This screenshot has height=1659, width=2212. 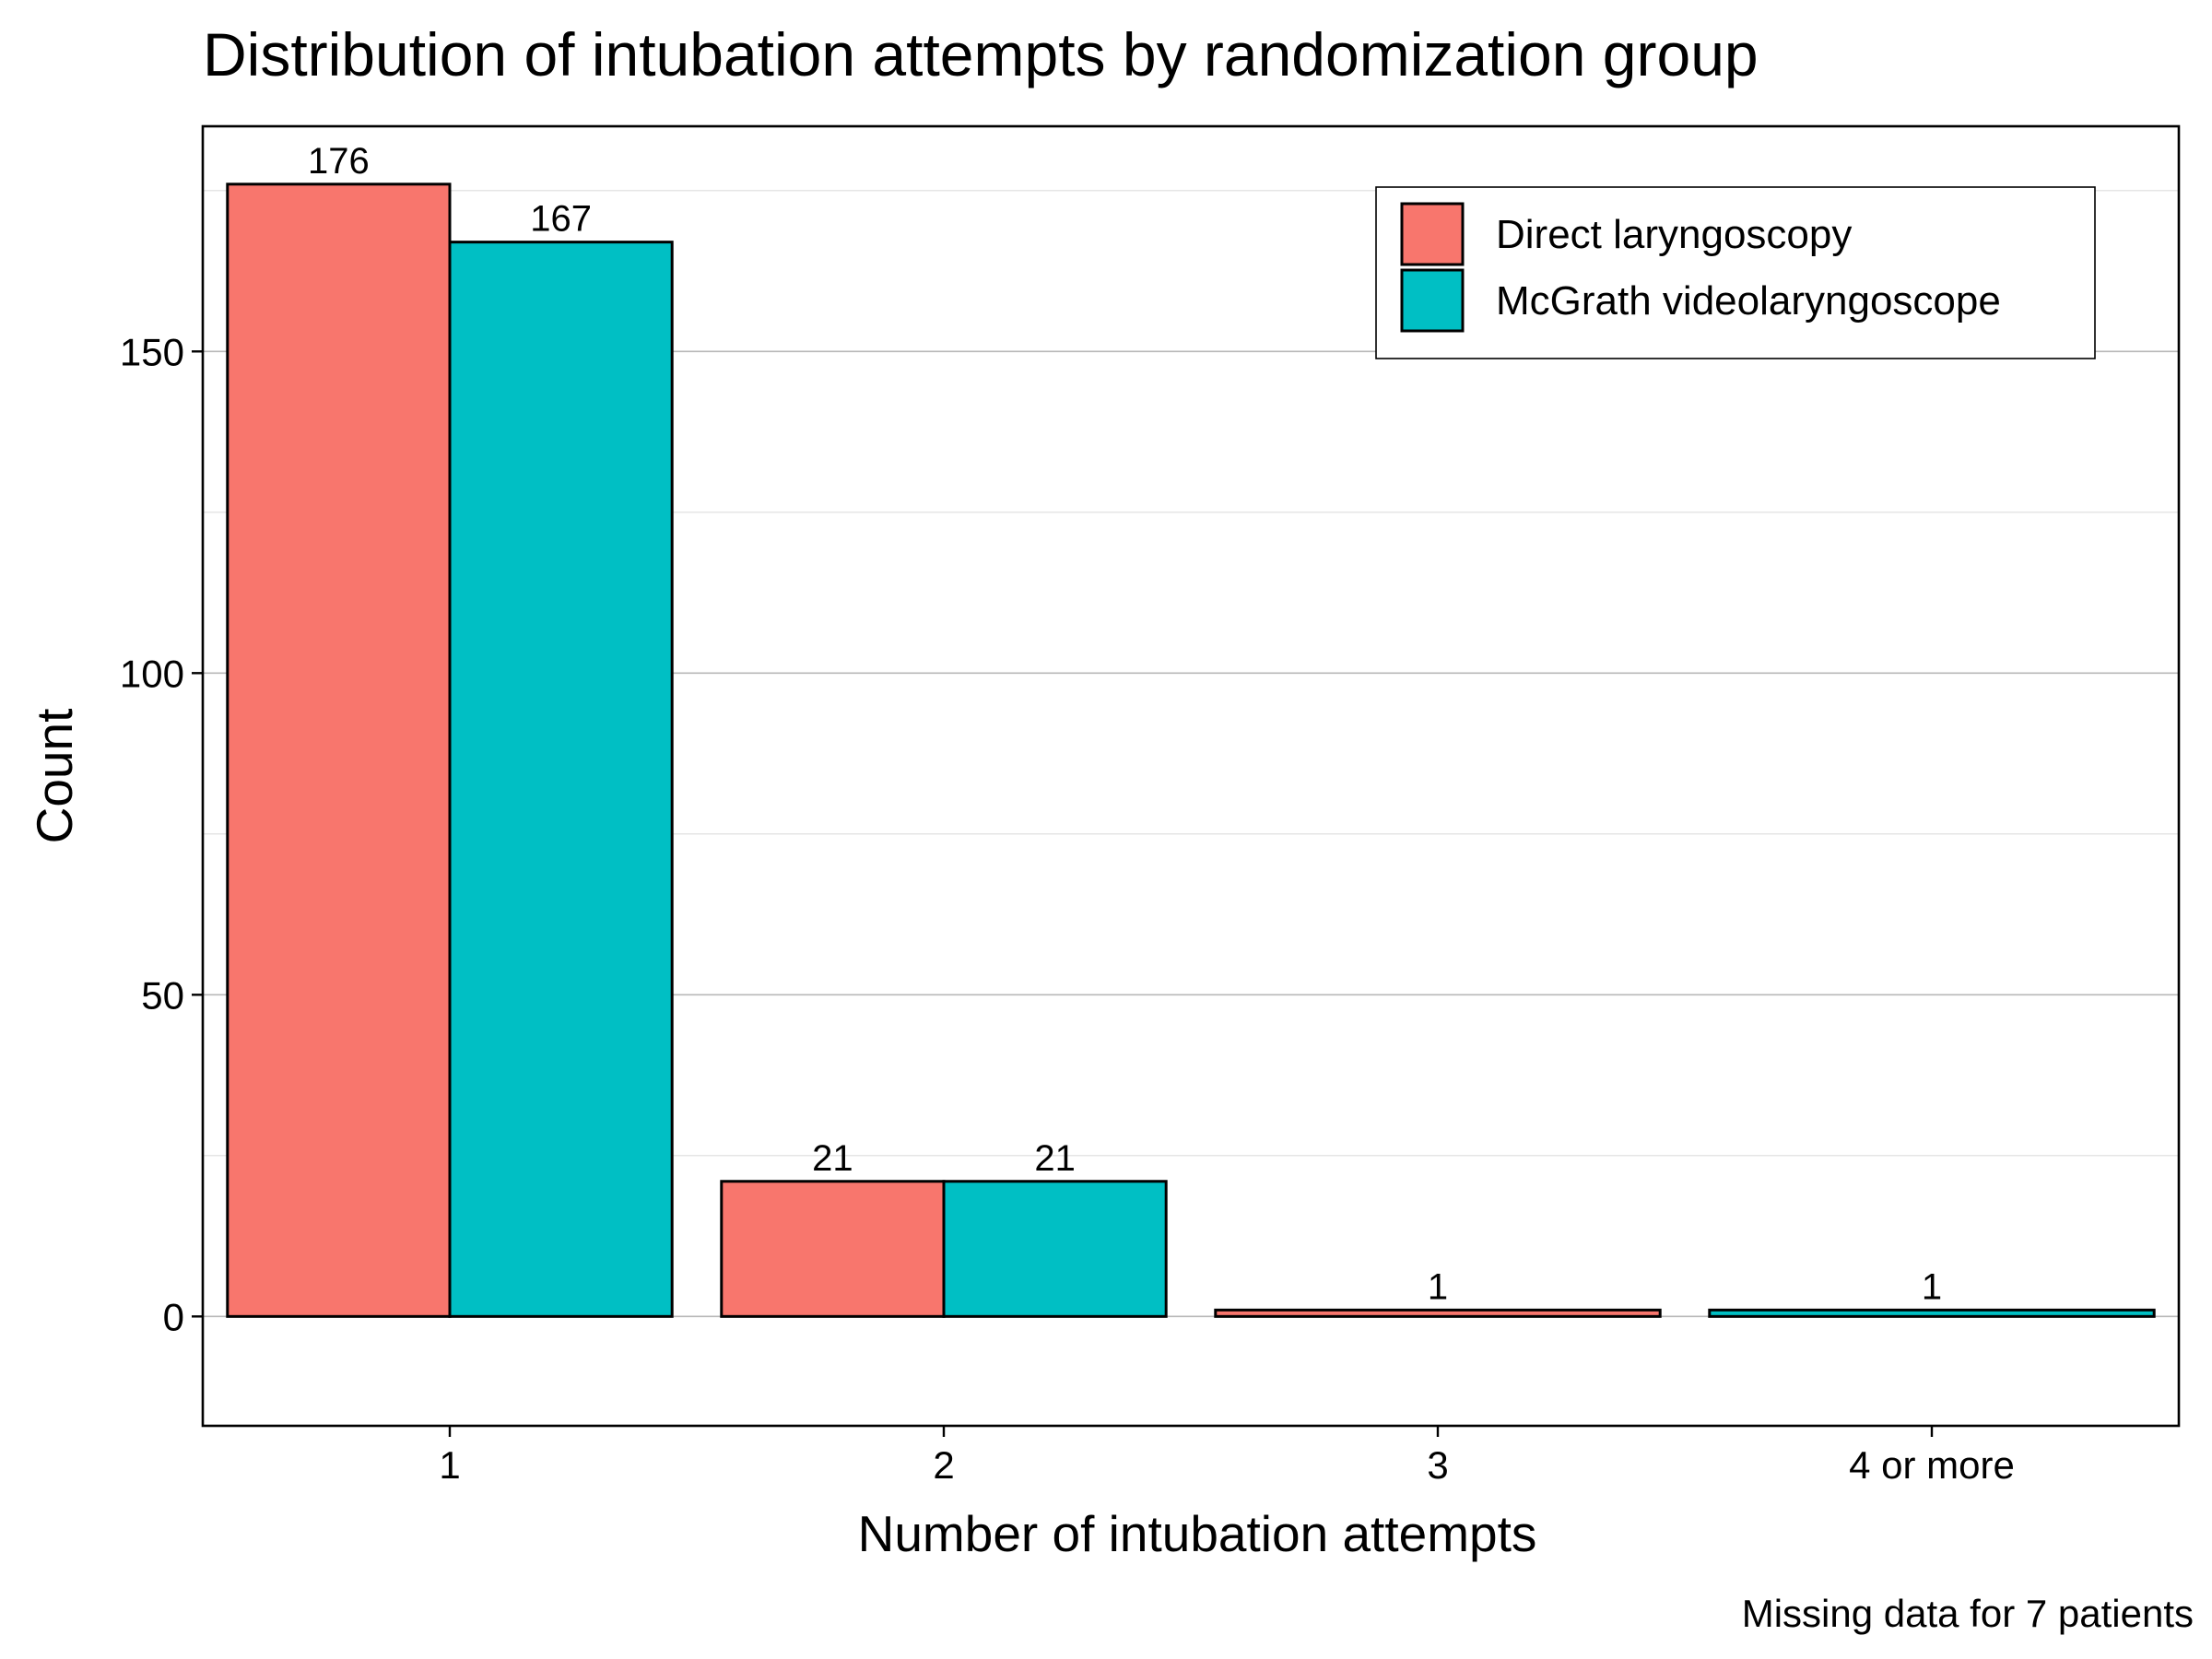 I want to click on y-tick-label: 150, so click(x=152, y=351).